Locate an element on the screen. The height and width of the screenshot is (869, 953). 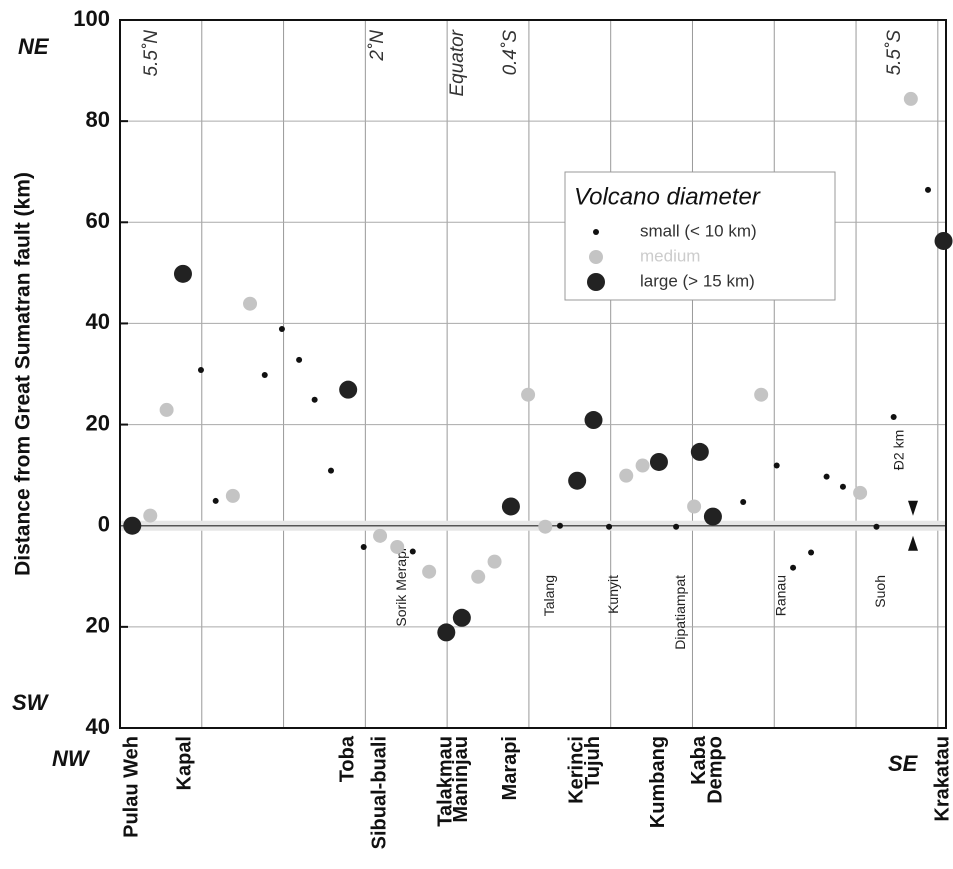
legend-title: Volcano diameter is located at coordinates (667, 196).